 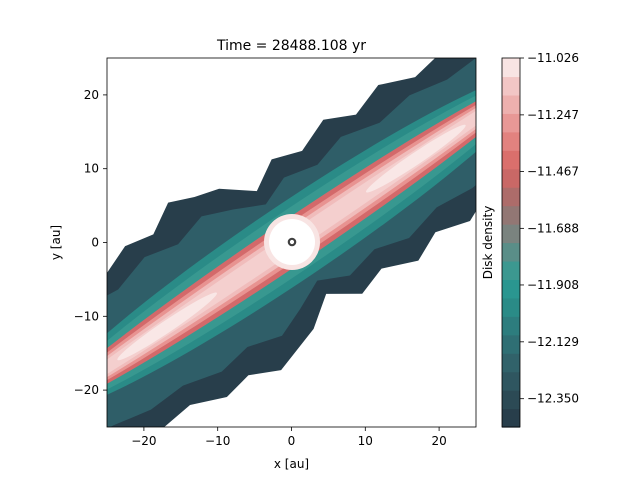 I want to click on x-tick-label: 20, so click(x=438, y=441).